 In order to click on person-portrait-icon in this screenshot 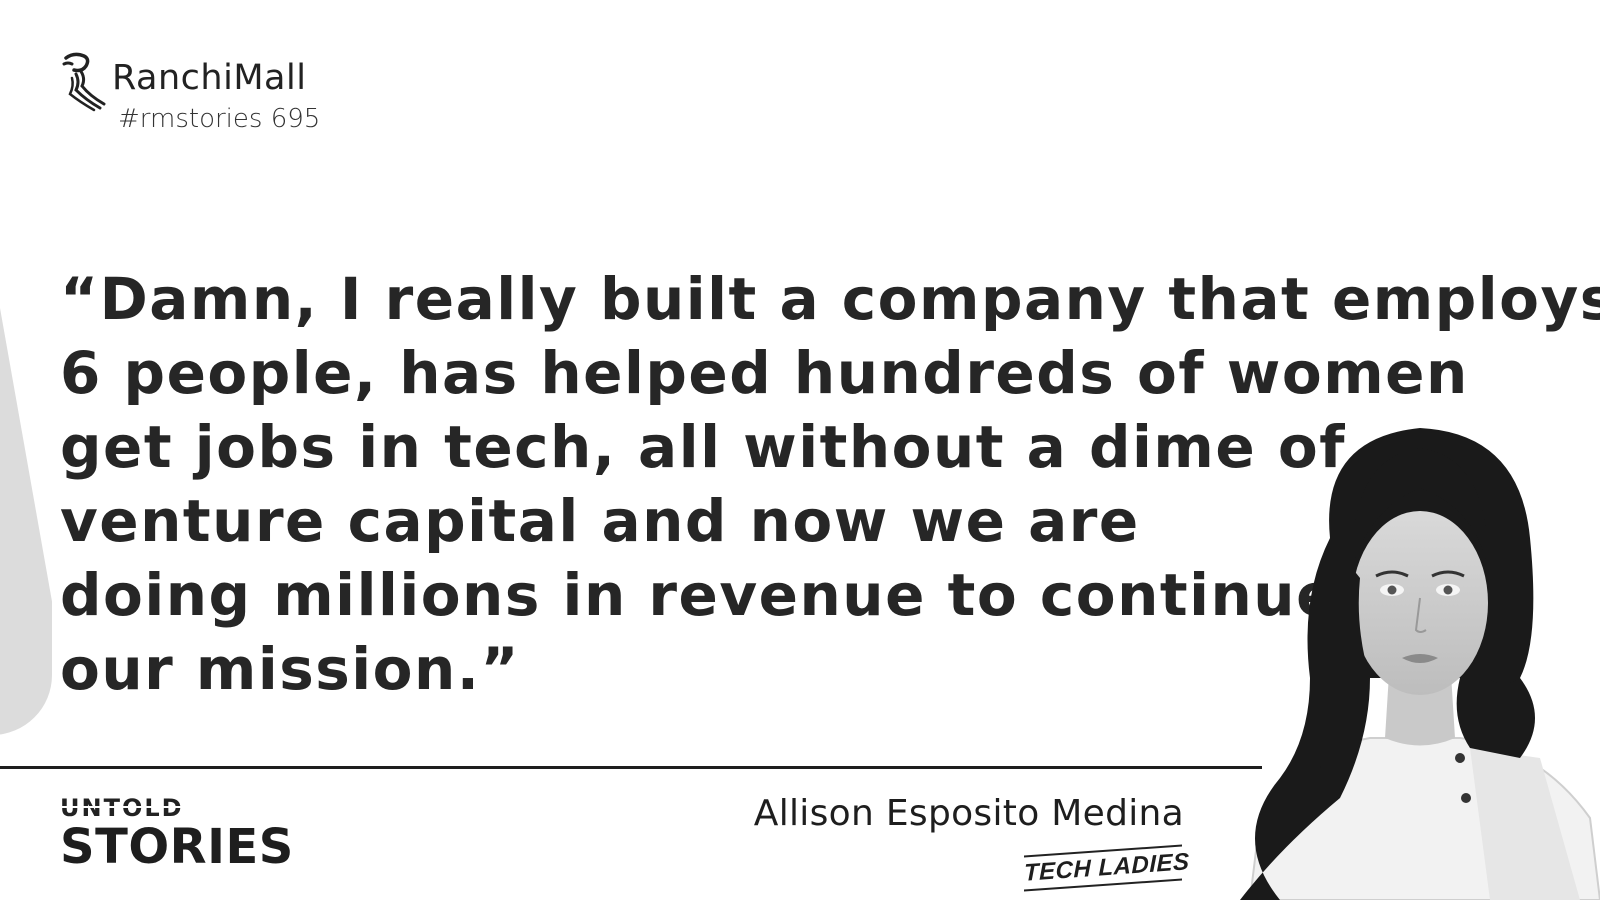, I will do `click(1420, 664)`.